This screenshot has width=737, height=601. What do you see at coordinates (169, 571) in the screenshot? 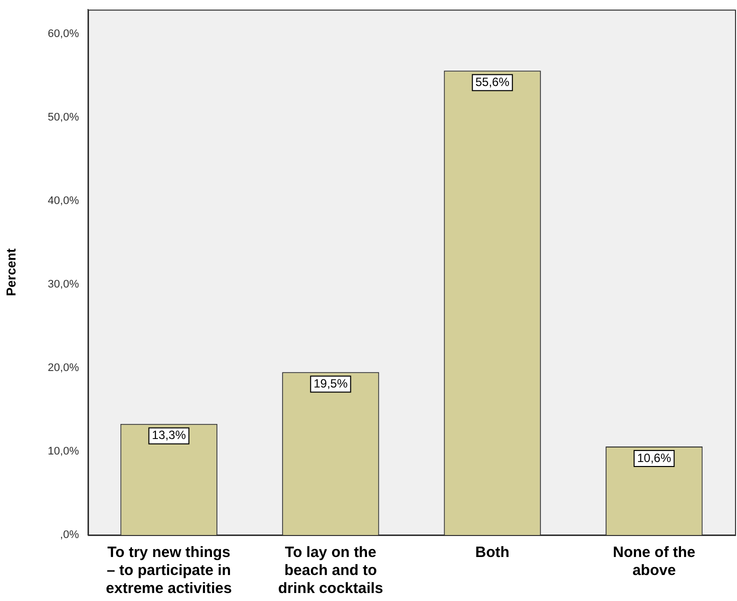
I see `x-tick-label: To try new things – to participate in extreme activities` at bounding box center [169, 571].